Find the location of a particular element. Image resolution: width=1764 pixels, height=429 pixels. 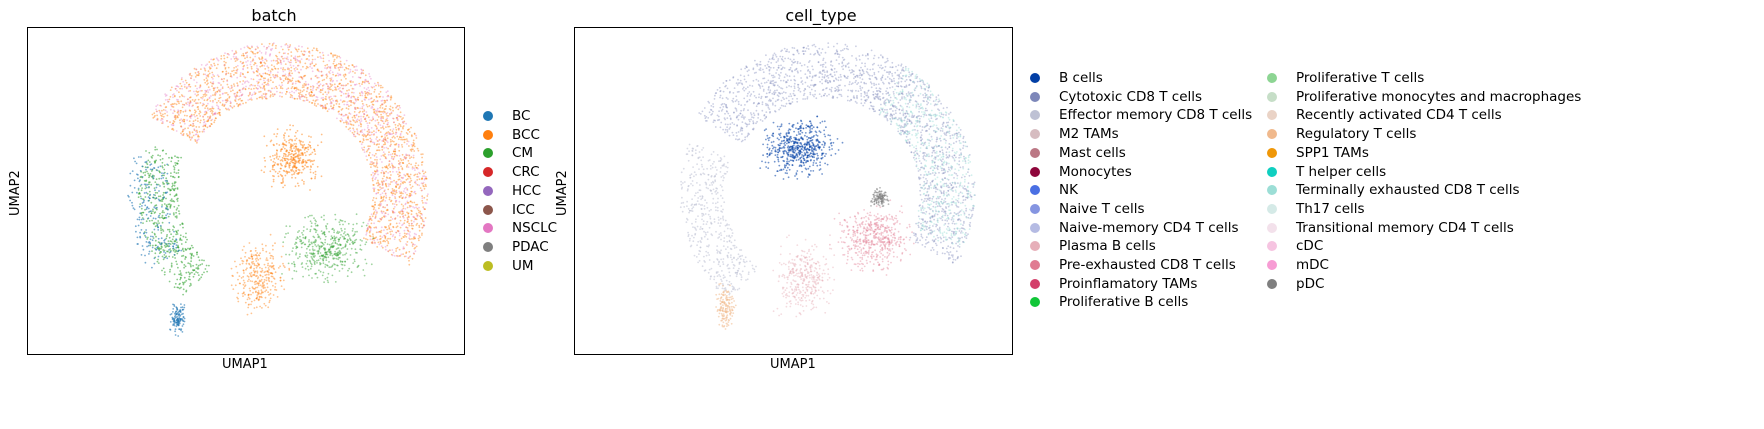

legend-label: cDC is located at coordinates (1310, 246).